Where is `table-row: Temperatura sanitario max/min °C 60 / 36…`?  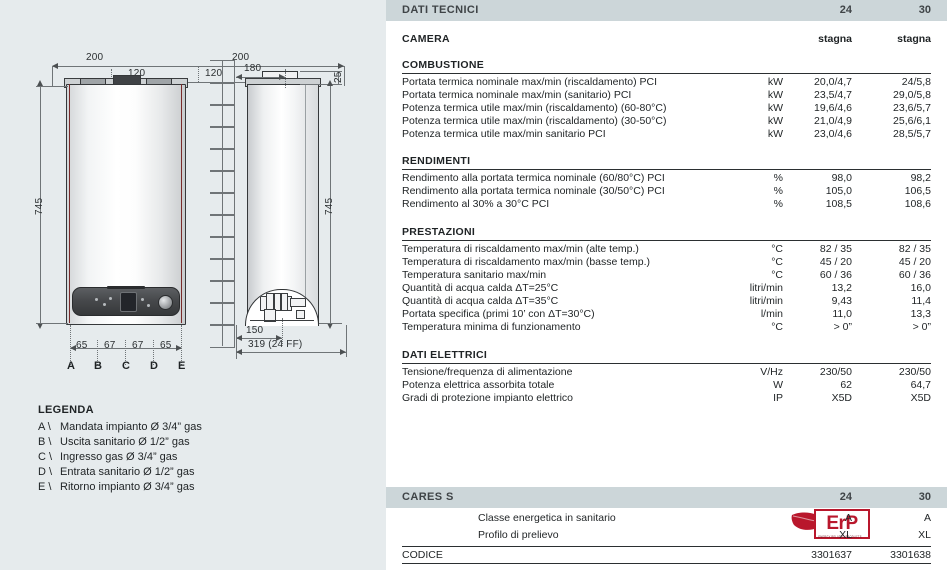
table-row: Temperatura sanitario max/min °C 60 / 36… is located at coordinates (666, 275).